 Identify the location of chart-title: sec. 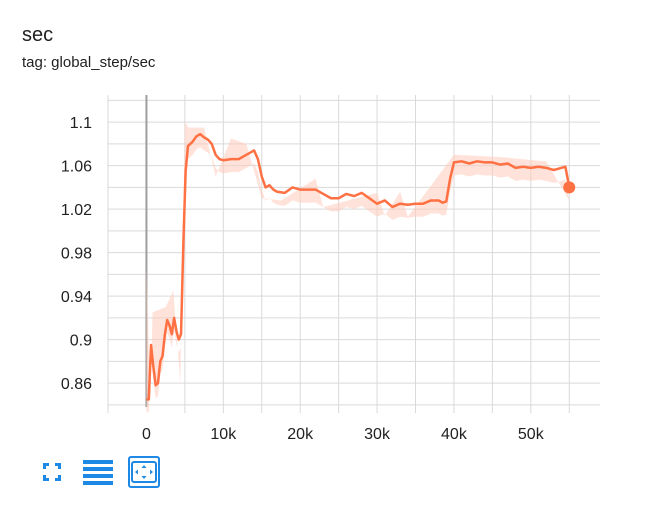
(38, 35).